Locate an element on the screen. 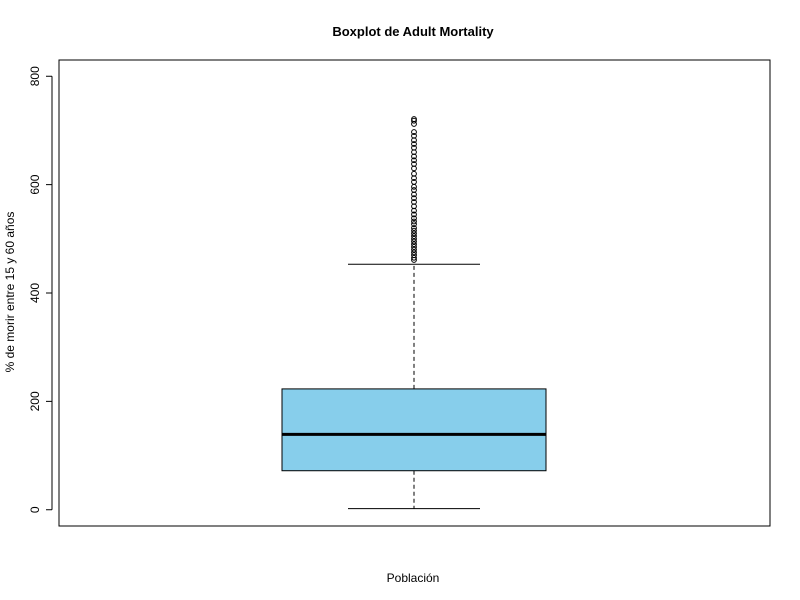 The width and height of the screenshot is (800, 600). outliers is located at coordinates (414, 189).